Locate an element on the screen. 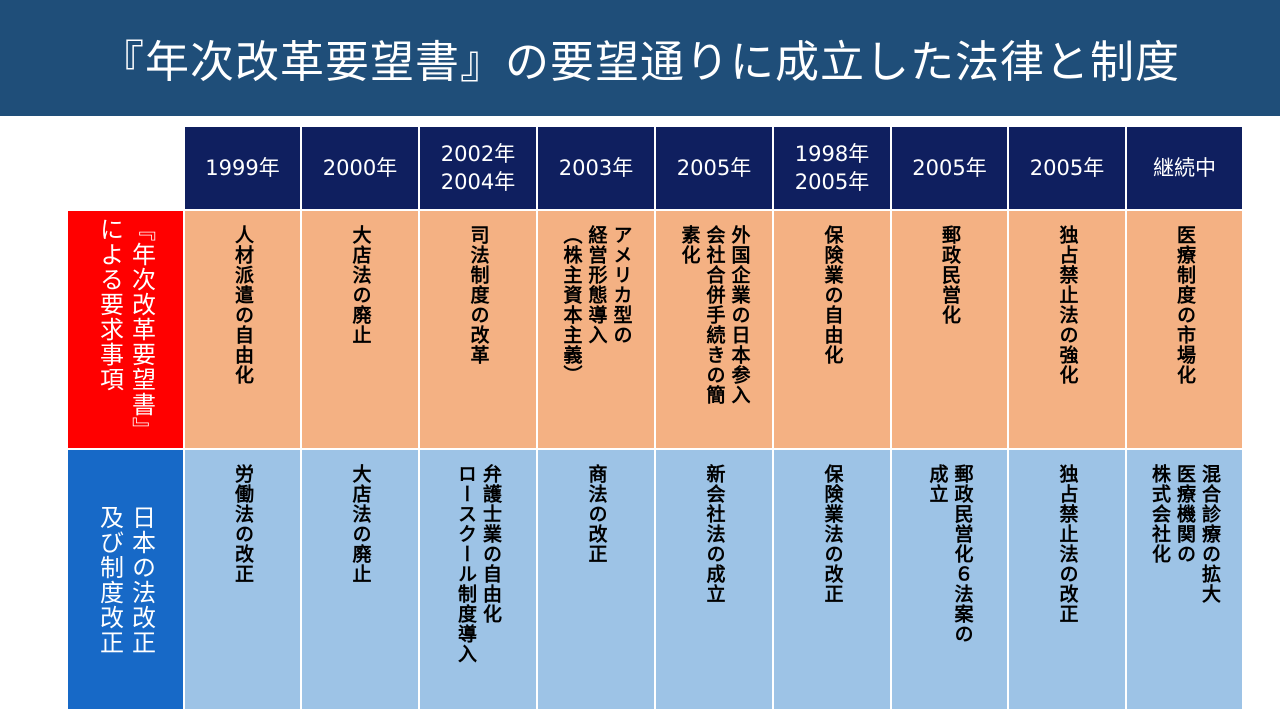 The image size is (1280, 720). law-cell: 労働法の改正 is located at coordinates (242, 579).